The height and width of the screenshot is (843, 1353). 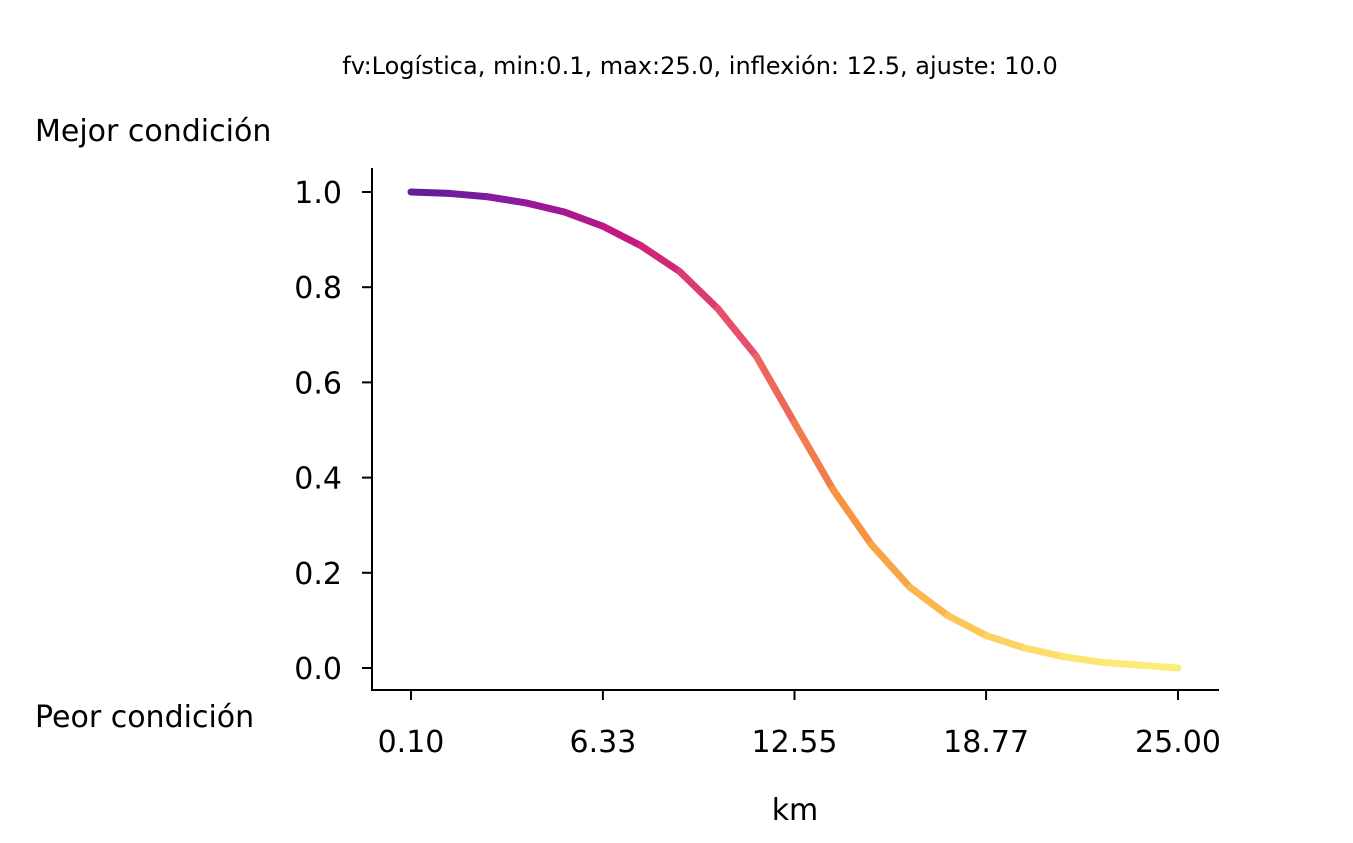 What do you see at coordinates (795, 742) in the screenshot?
I see `x-tick-label: 12.55` at bounding box center [795, 742].